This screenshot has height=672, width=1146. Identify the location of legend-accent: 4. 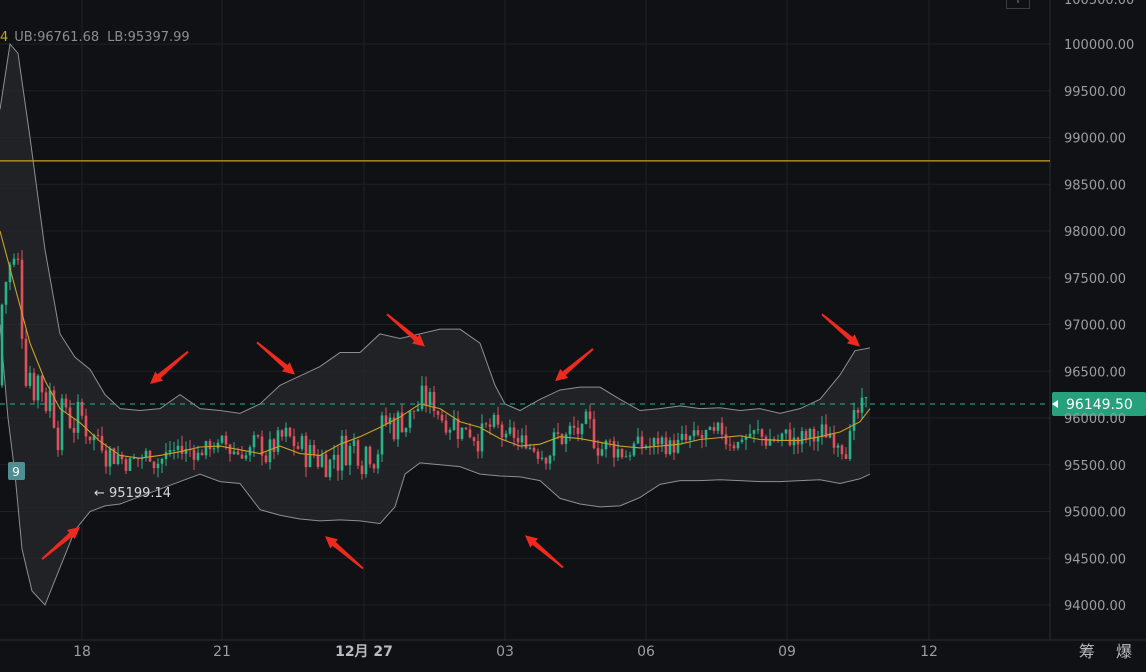
(4, 37).